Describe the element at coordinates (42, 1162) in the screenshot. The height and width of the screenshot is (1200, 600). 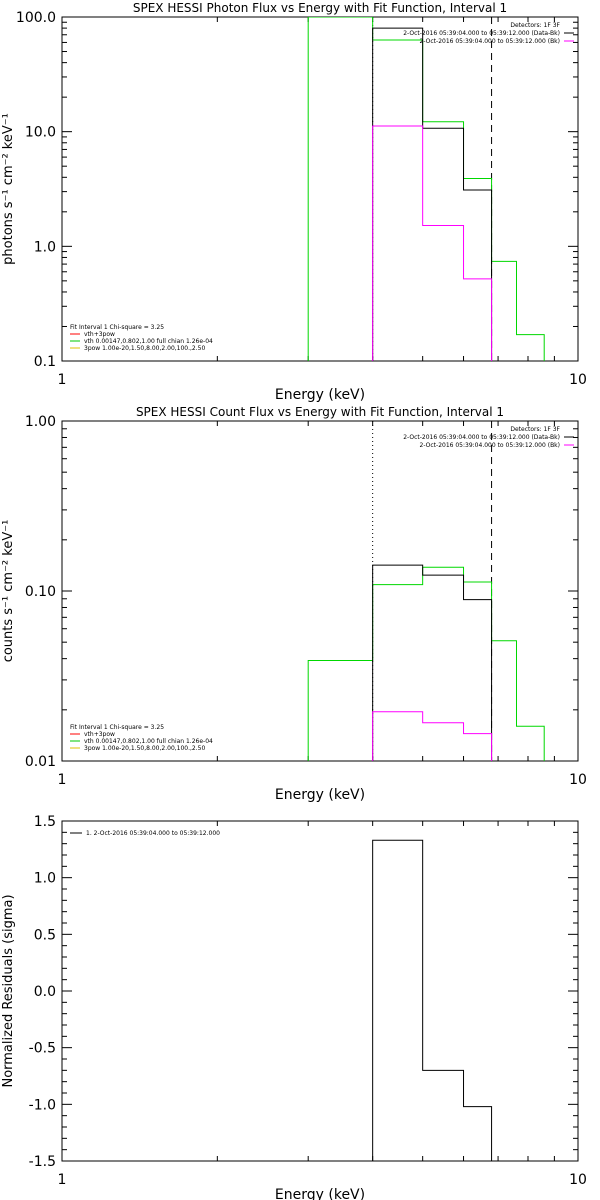
I see `y-tick-label: -1.5` at that location.